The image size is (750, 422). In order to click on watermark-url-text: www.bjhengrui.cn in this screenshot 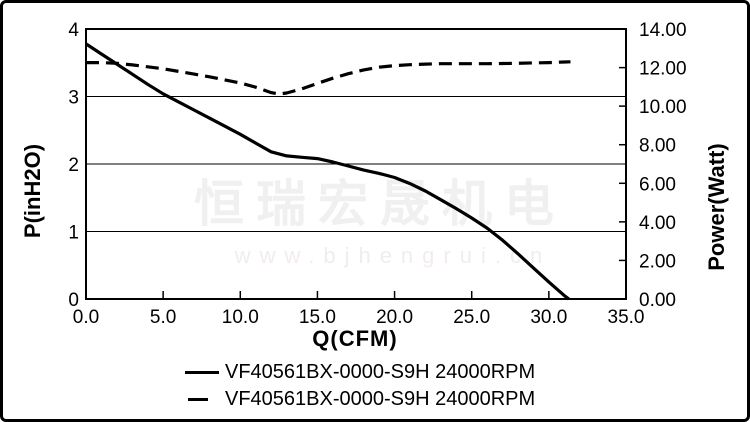, I will do `click(393, 255)`.